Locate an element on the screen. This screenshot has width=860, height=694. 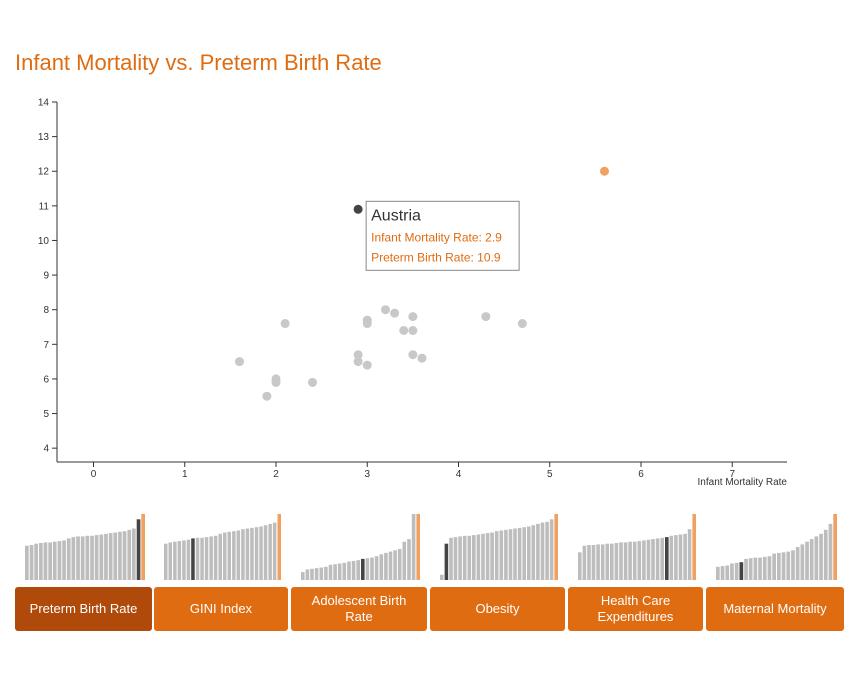
x-tick-label: 0 is located at coordinates (94, 474).